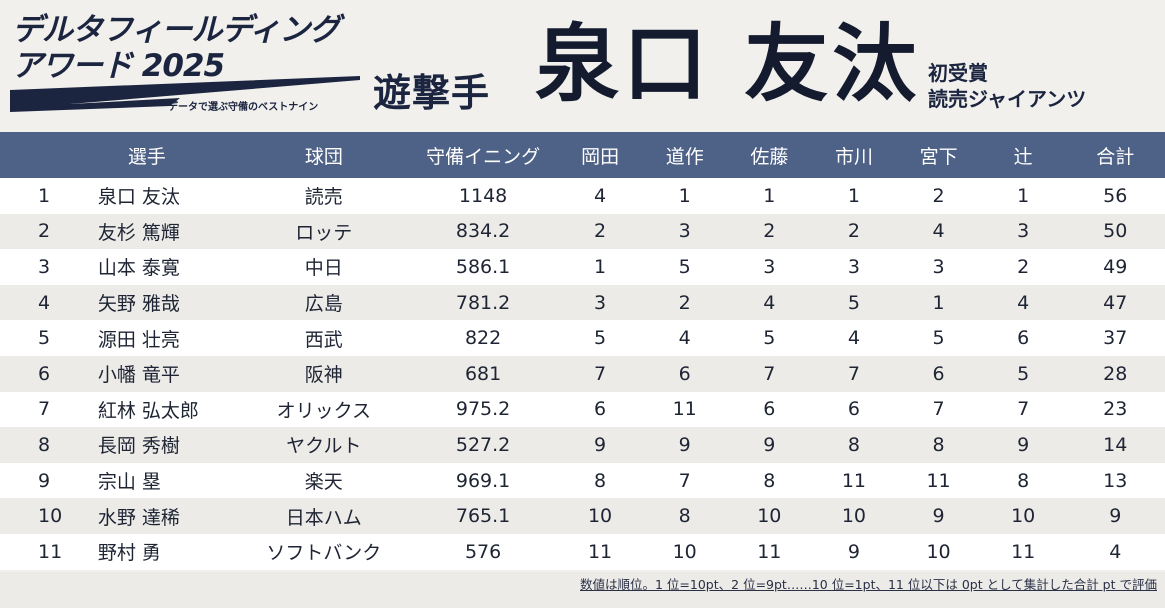 The image size is (1165, 608). I want to click on innings-cell: 969.1, so click(483, 480).